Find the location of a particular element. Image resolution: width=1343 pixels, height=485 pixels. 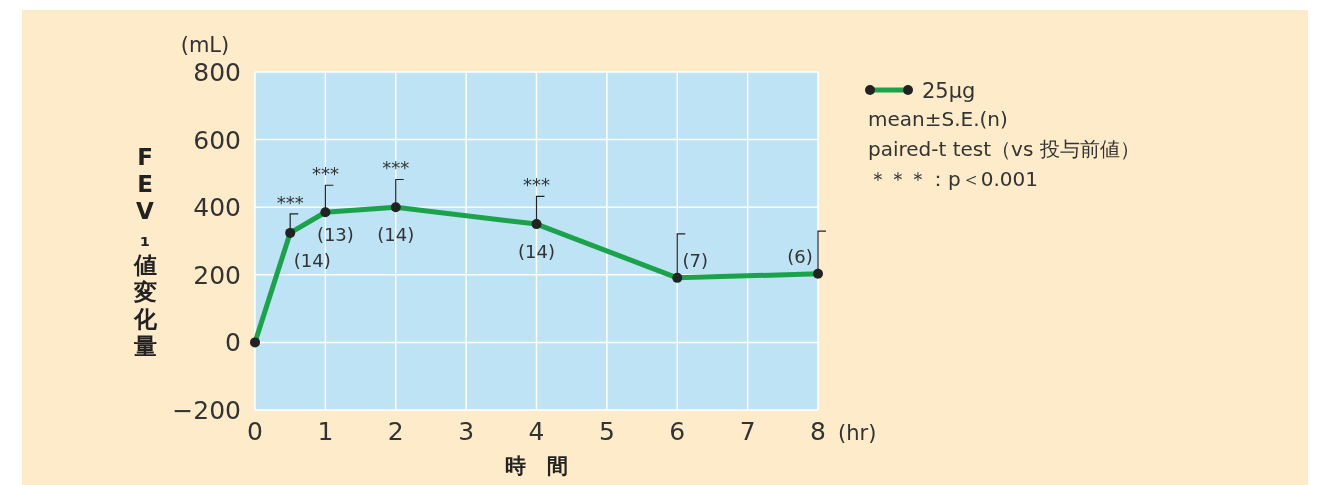

legend-label: 25μg is located at coordinates (949, 91).